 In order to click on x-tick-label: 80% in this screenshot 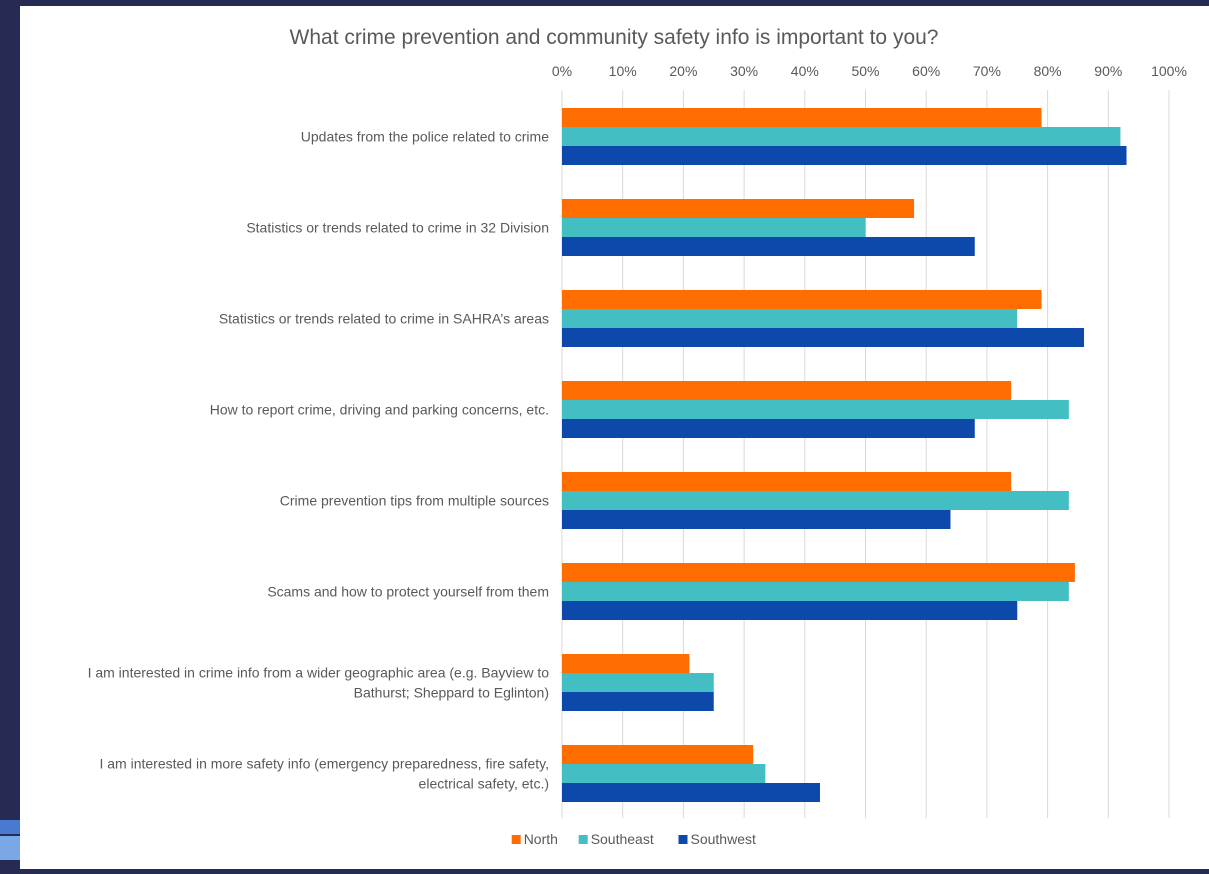, I will do `click(1048, 71)`.